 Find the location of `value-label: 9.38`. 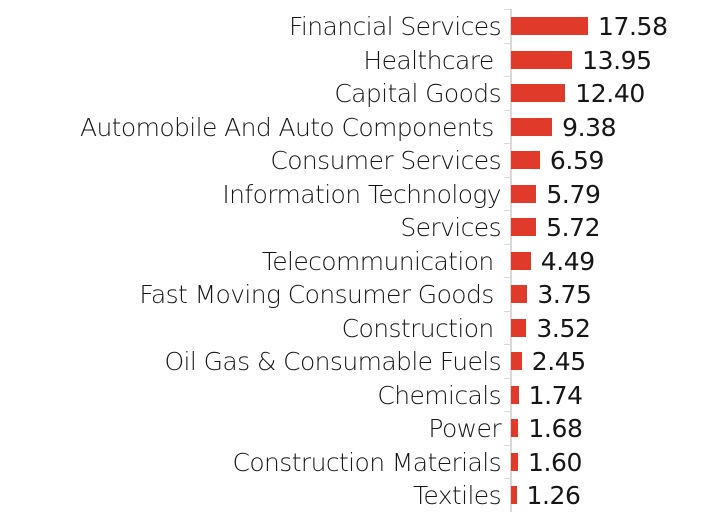

value-label: 9.38 is located at coordinates (589, 127).